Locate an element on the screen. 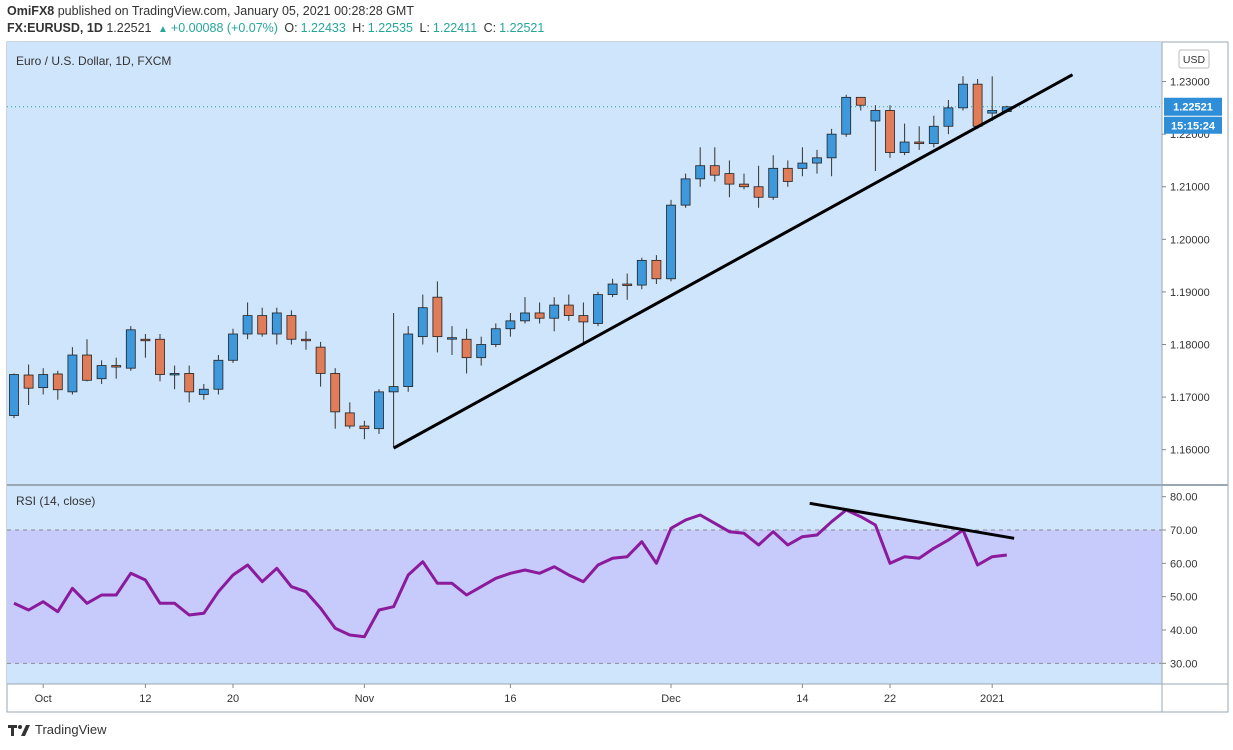  last-price-badge is located at coordinates (1193, 106).